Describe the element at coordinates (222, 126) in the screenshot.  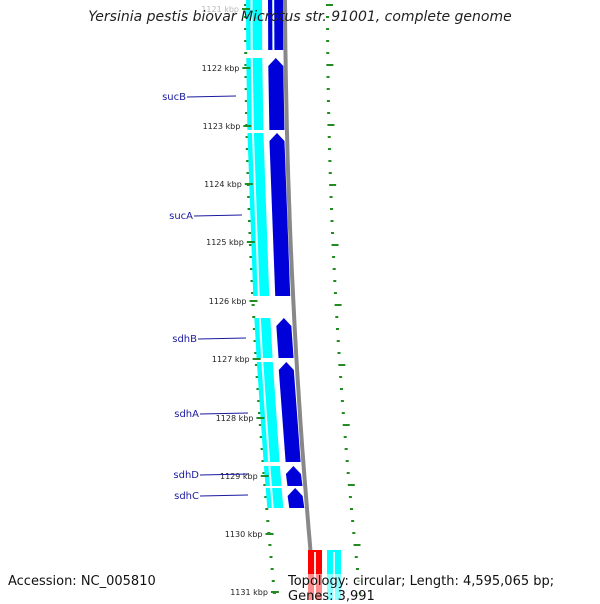
I see `ruler-label: 1123 kbp` at that location.